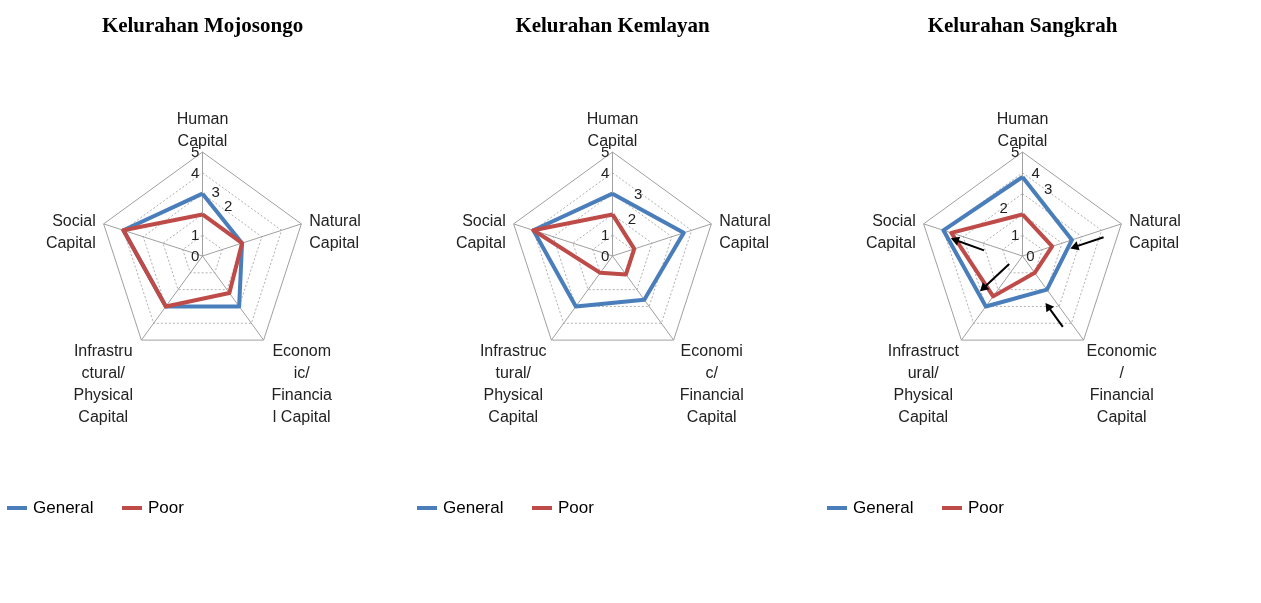 This screenshot has width=1261, height=603. I want to click on spoke-label: Infrastru ctural/ Physical Capital, so click(103, 383).